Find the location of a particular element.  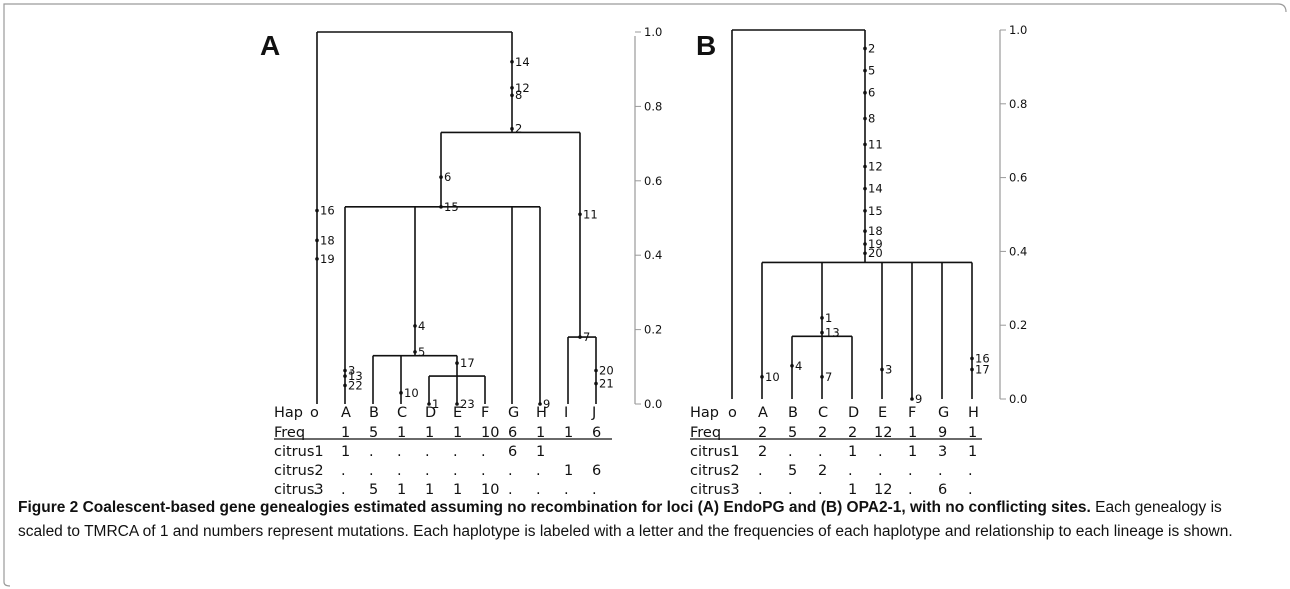

table-b-cell-citrus2-5: . is located at coordinates (880, 471).